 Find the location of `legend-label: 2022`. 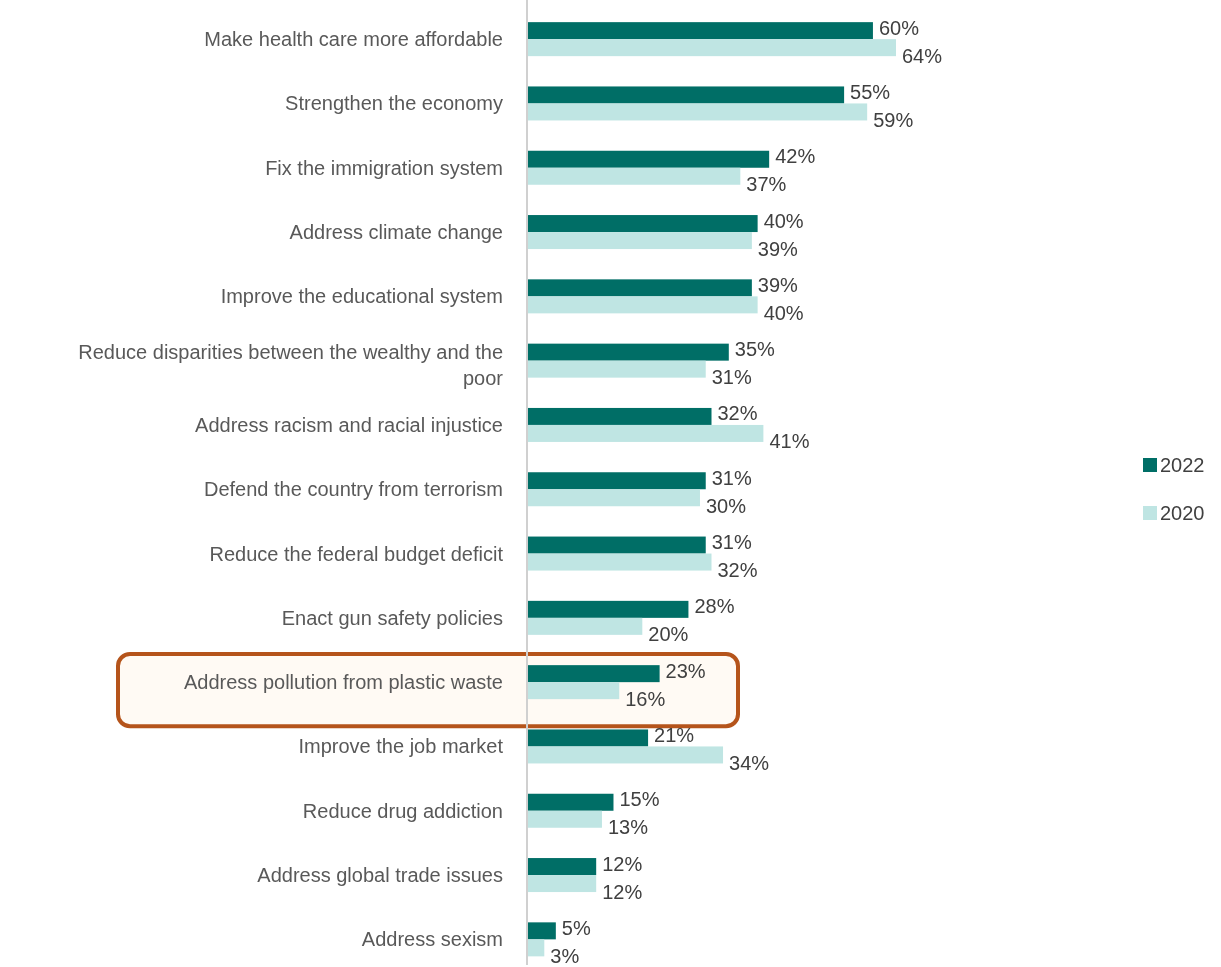

legend-label: 2022 is located at coordinates (1182, 465).